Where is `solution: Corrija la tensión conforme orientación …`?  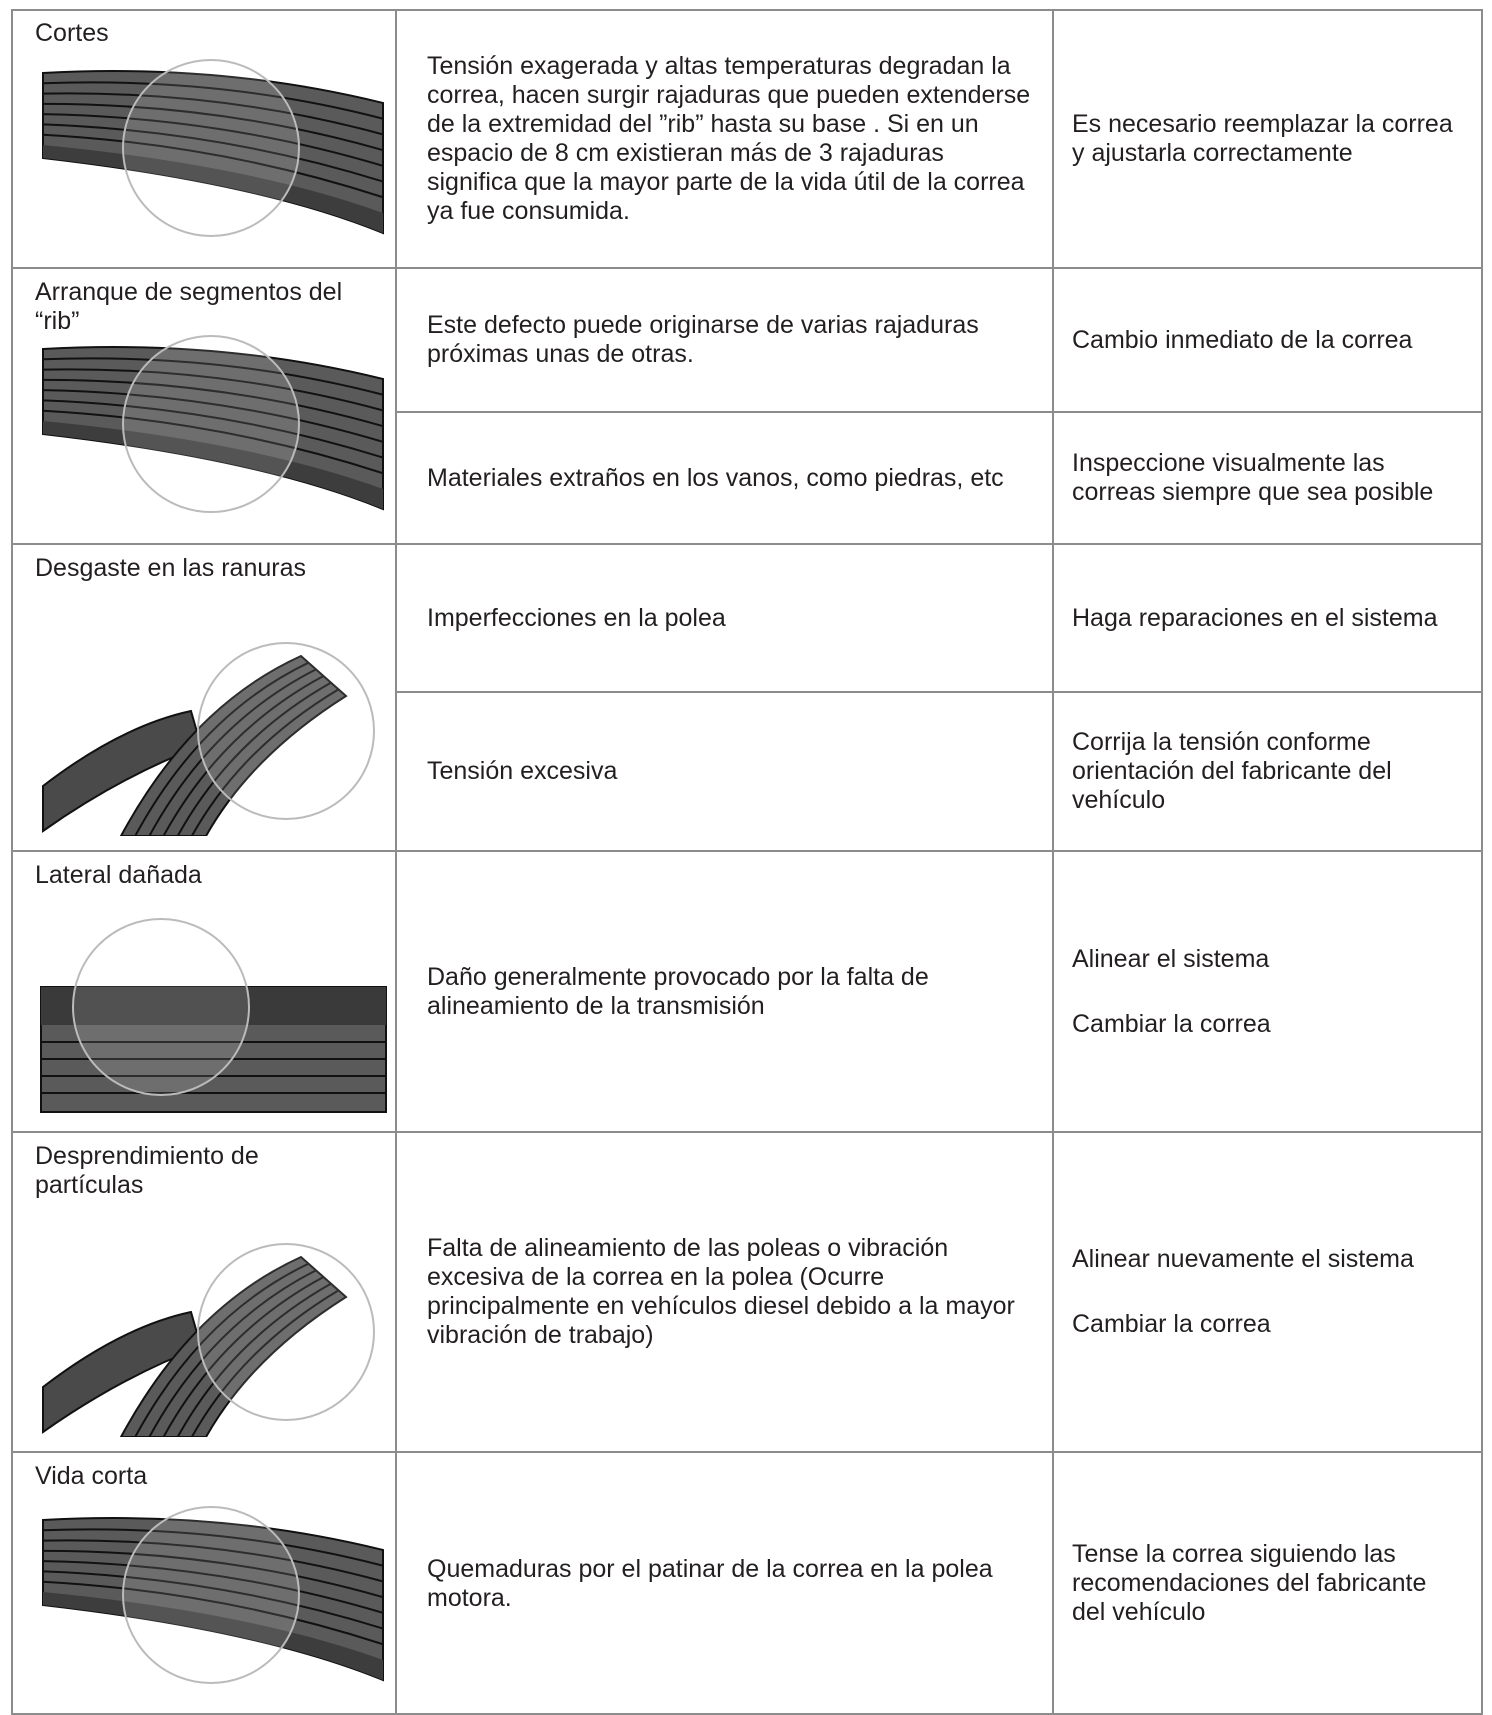
solution: Corrija la tensión conforme orientación … is located at coordinates (1232, 771).